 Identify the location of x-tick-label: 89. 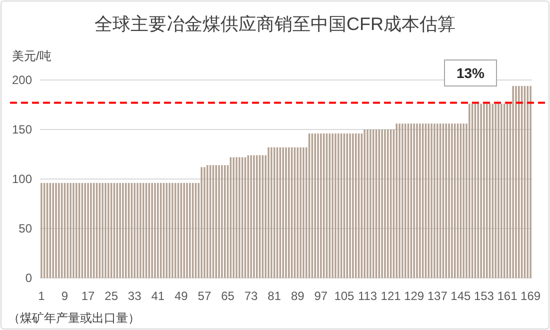
(297, 296).